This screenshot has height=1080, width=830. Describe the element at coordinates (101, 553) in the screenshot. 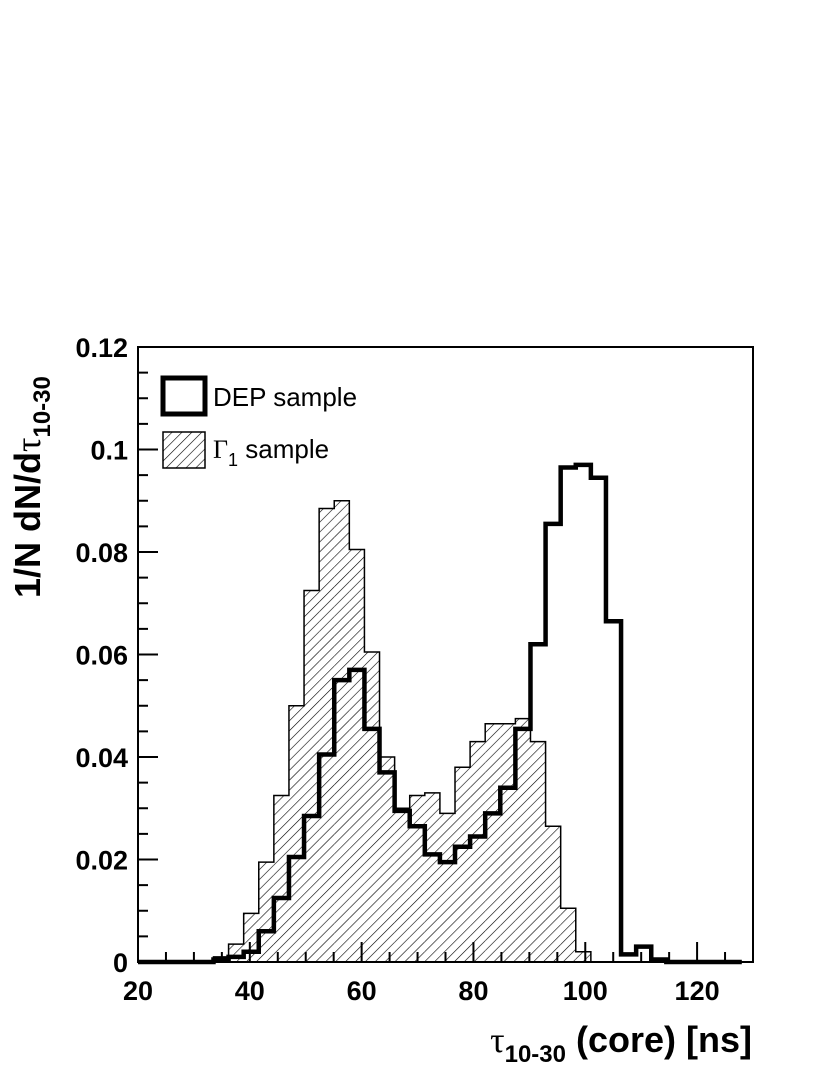

I see `y-tick-label: 0.08` at that location.